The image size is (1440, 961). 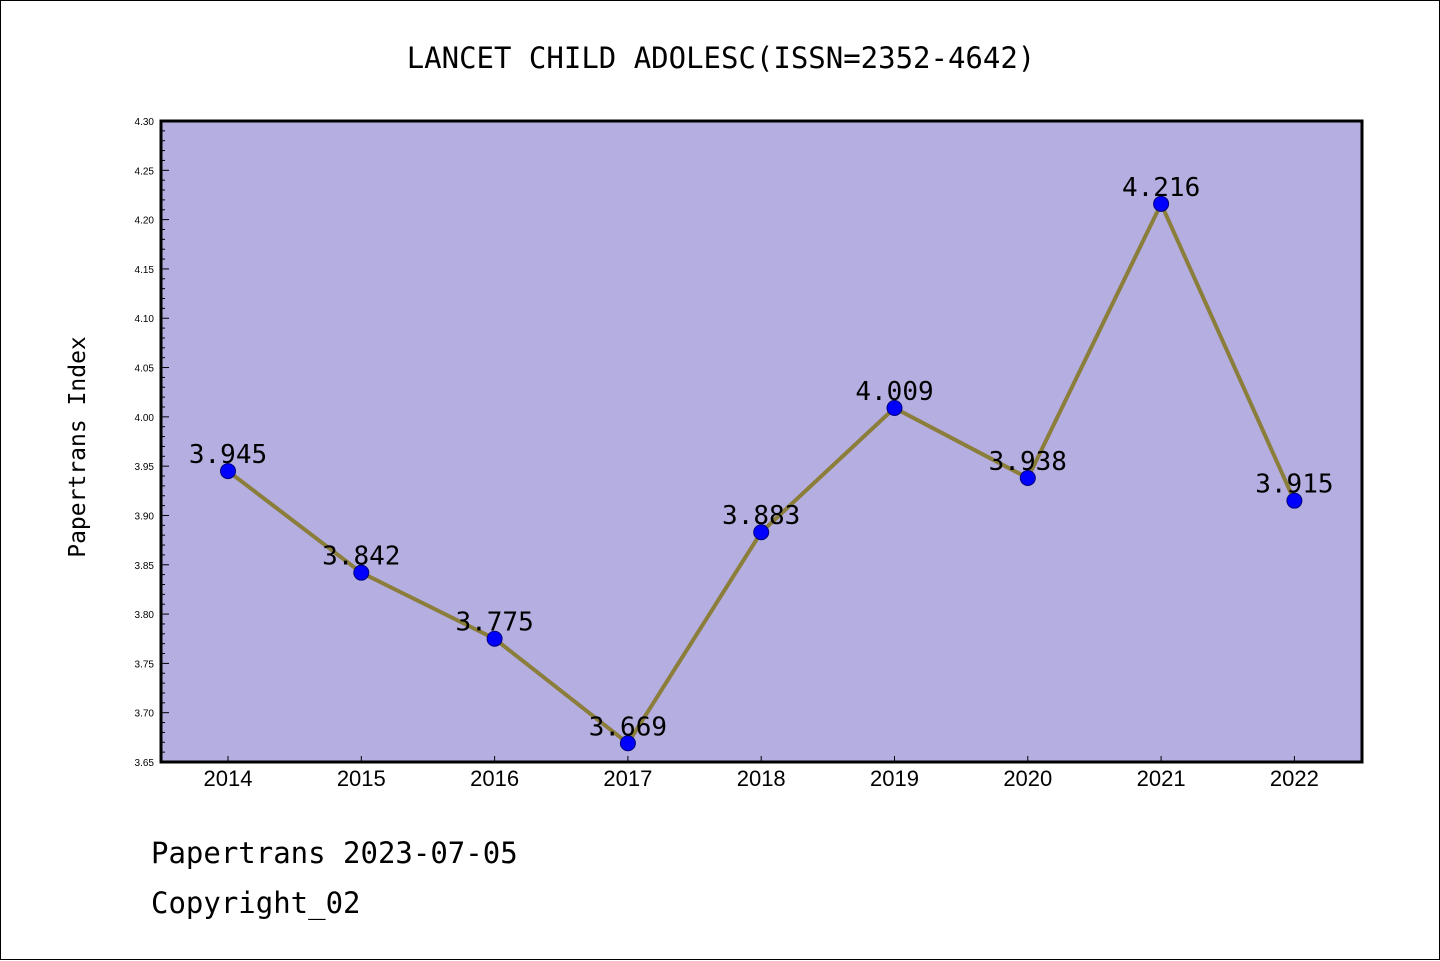 What do you see at coordinates (145, 369) in the screenshot?
I see `y-tick-label: 4.05` at bounding box center [145, 369].